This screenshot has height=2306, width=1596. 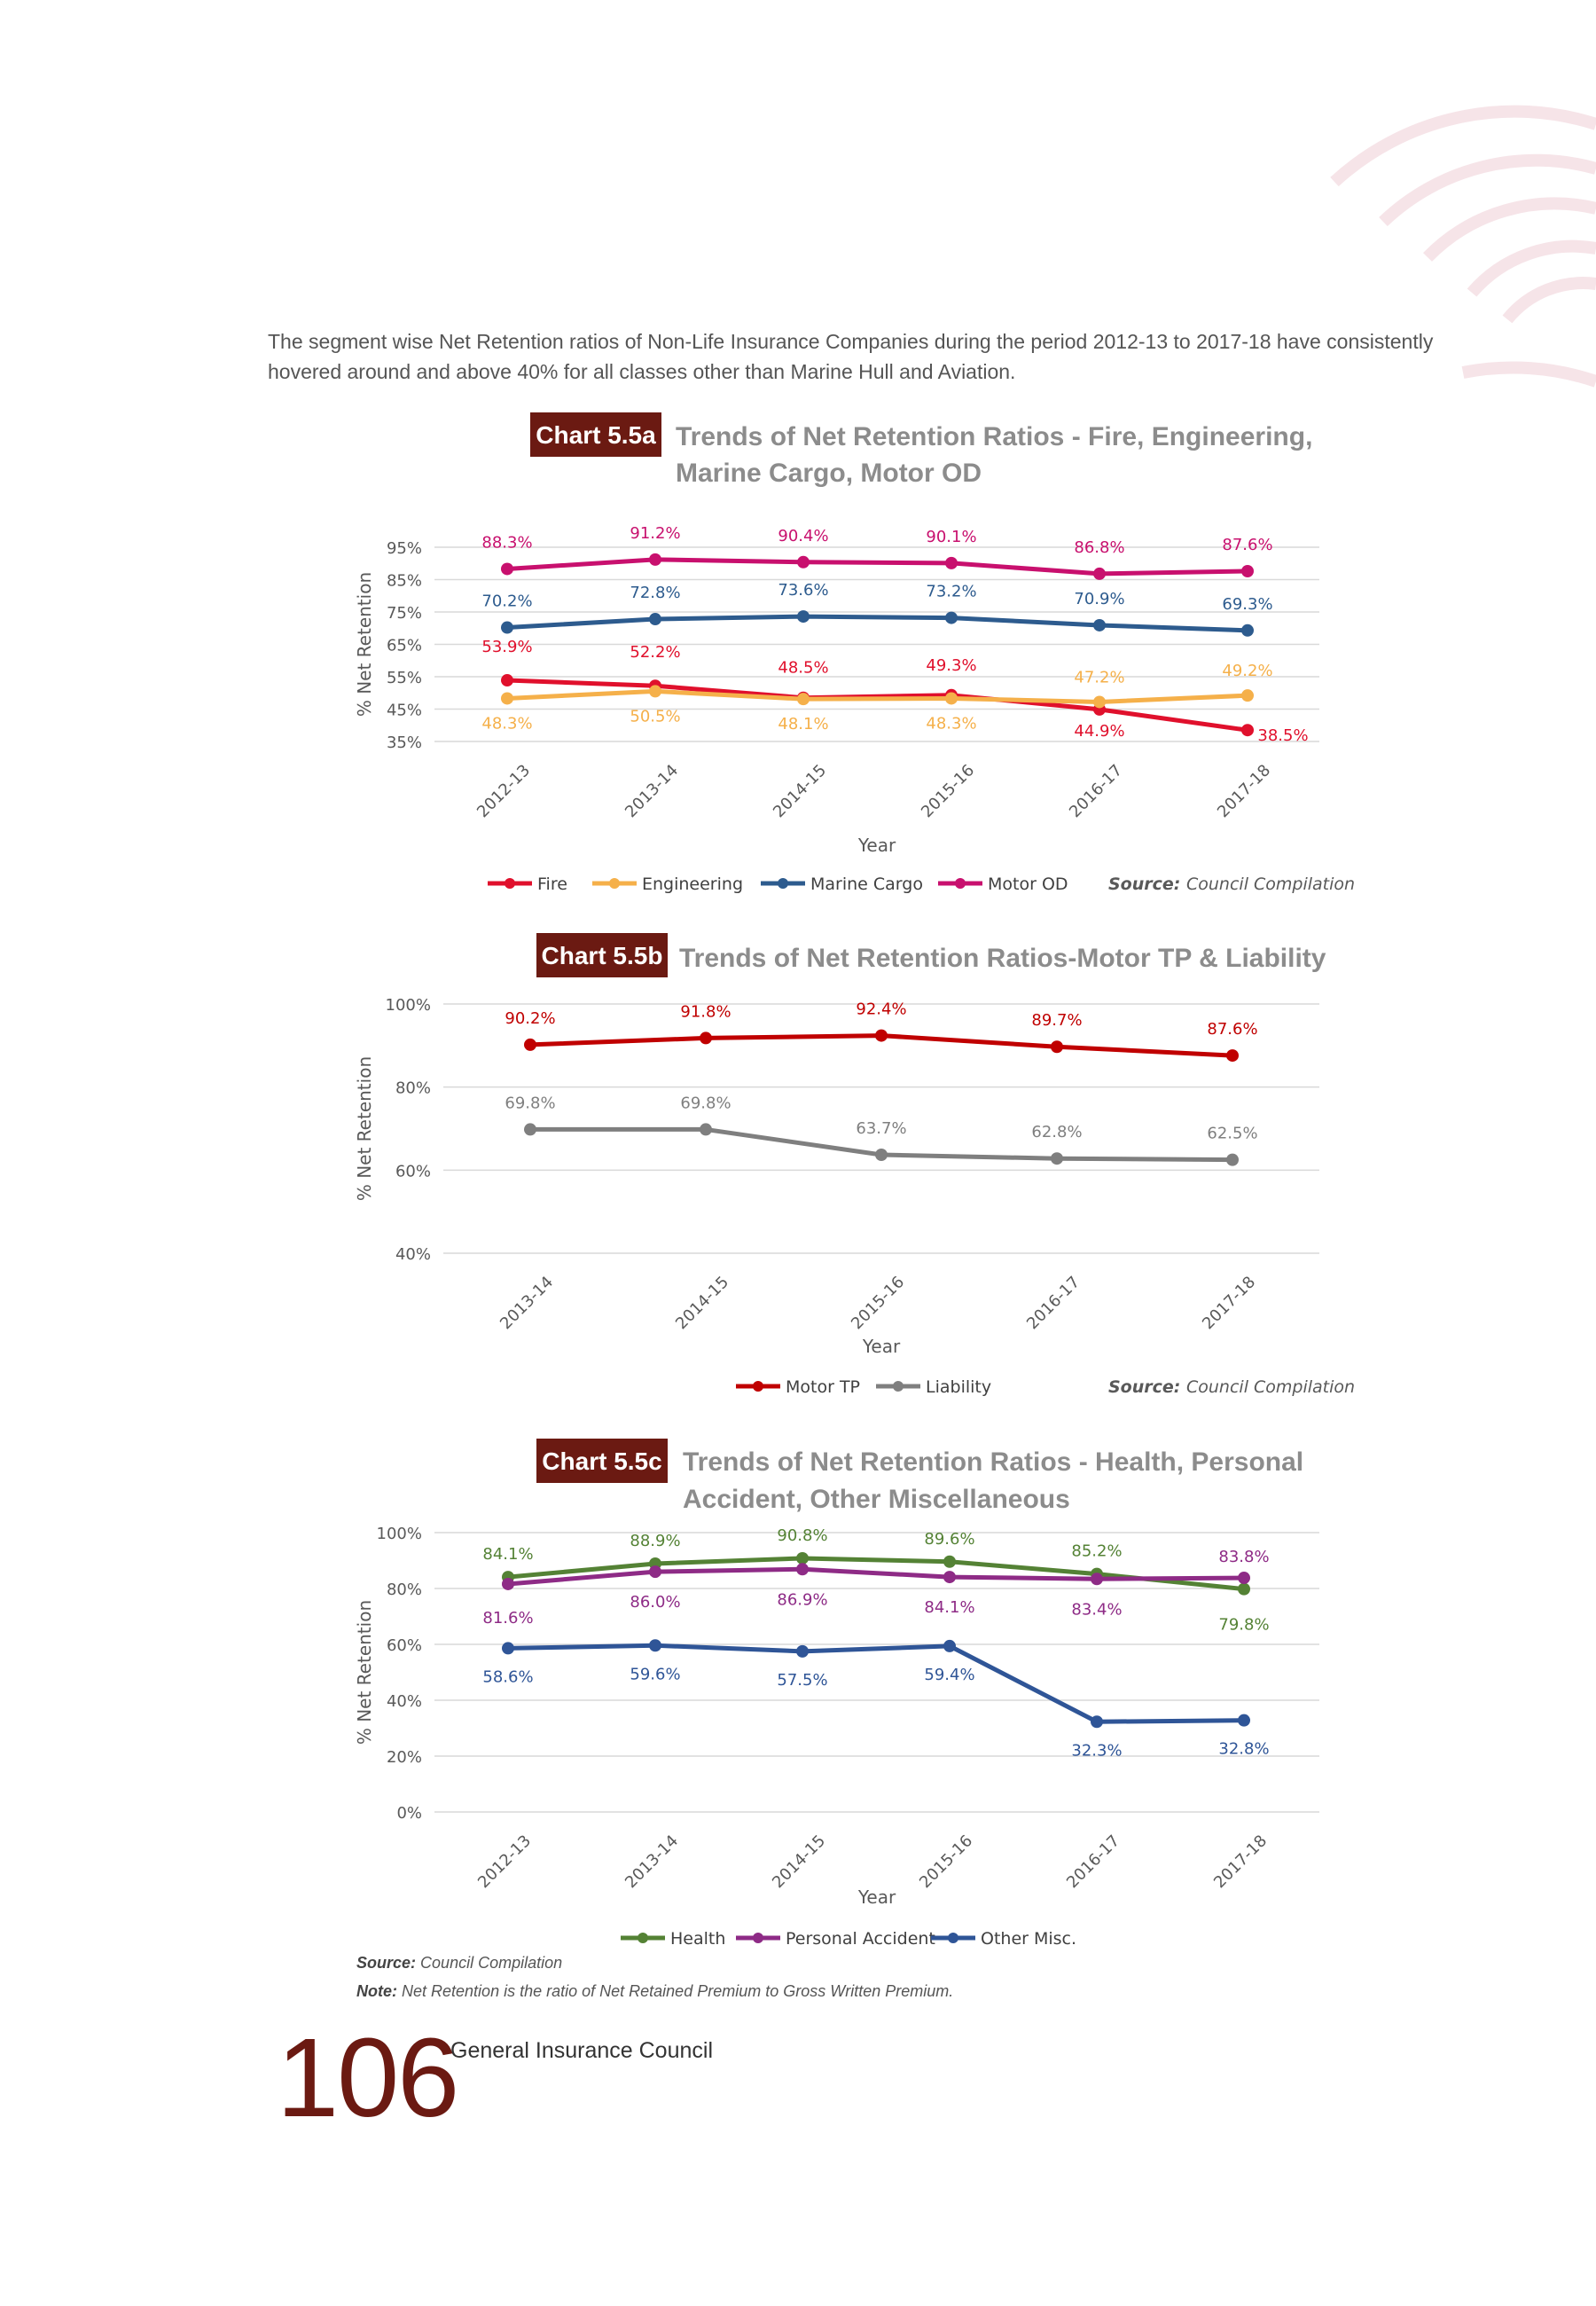 I want to click on data-label: 86.9%, so click(x=802, y=1599).